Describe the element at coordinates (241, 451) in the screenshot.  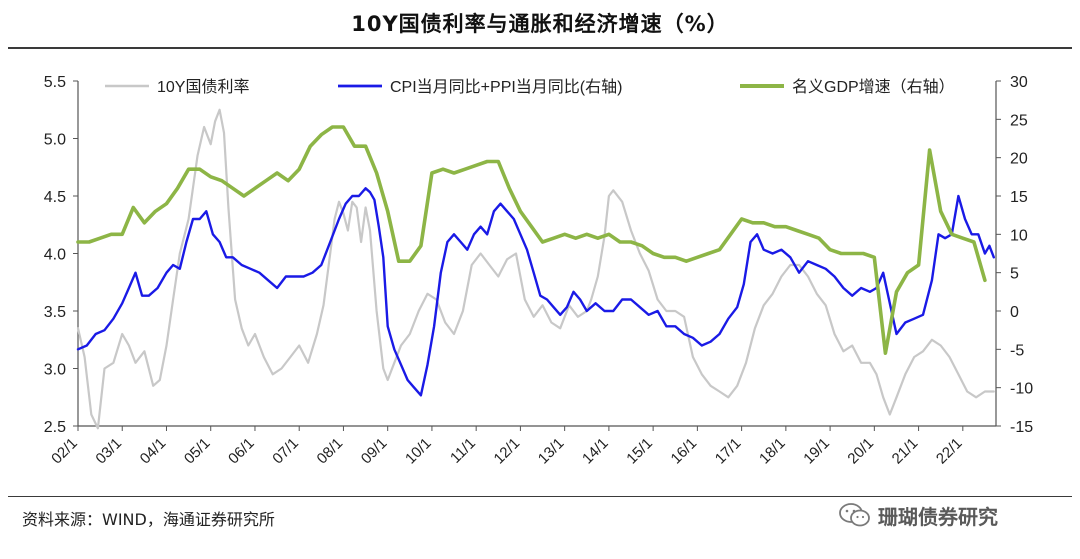
I see `x-tick-label: 06/1` at that location.